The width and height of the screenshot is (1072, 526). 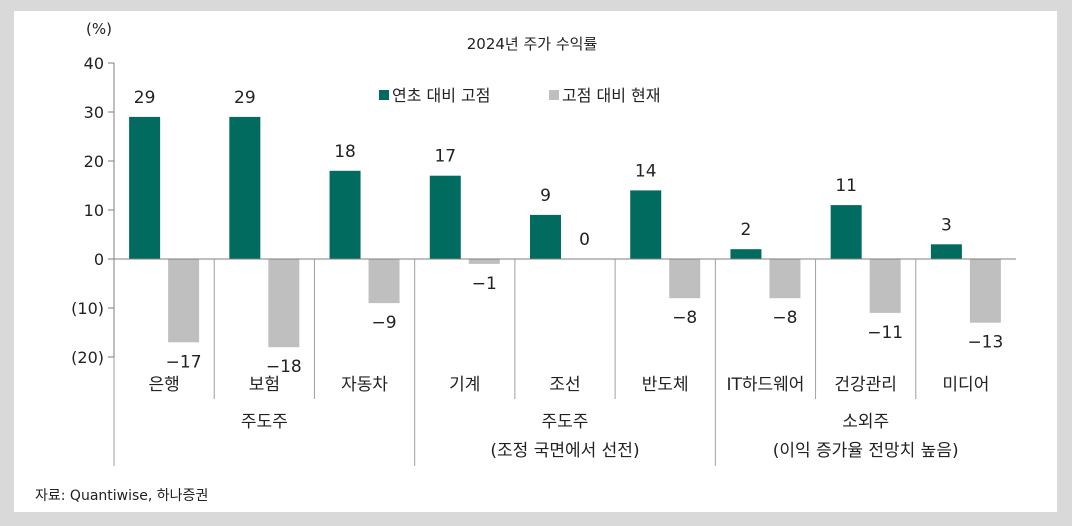 What do you see at coordinates (965, 385) in the screenshot?
I see `x-category-label: 미디어` at bounding box center [965, 385].